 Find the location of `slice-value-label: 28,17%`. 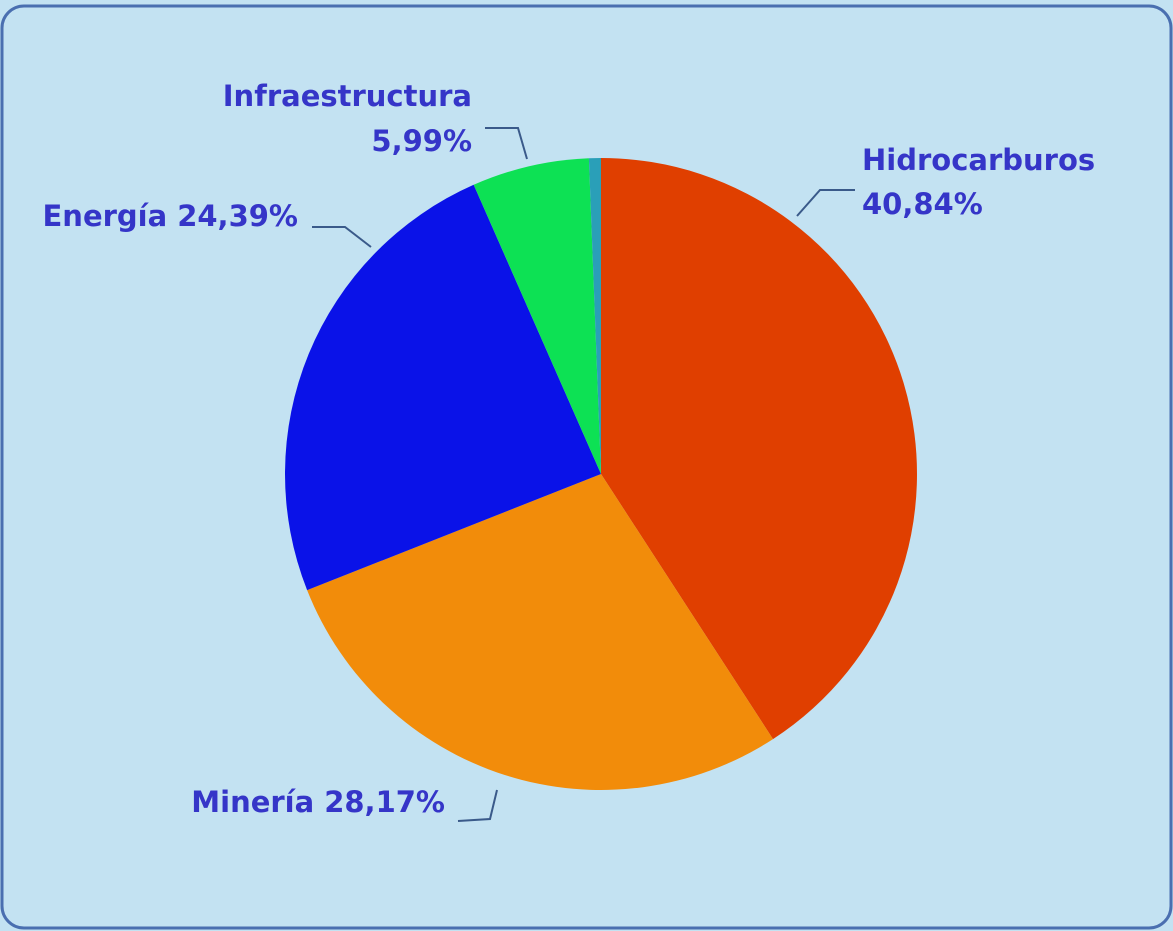

slice-value-label: 28,17% is located at coordinates (384, 802).